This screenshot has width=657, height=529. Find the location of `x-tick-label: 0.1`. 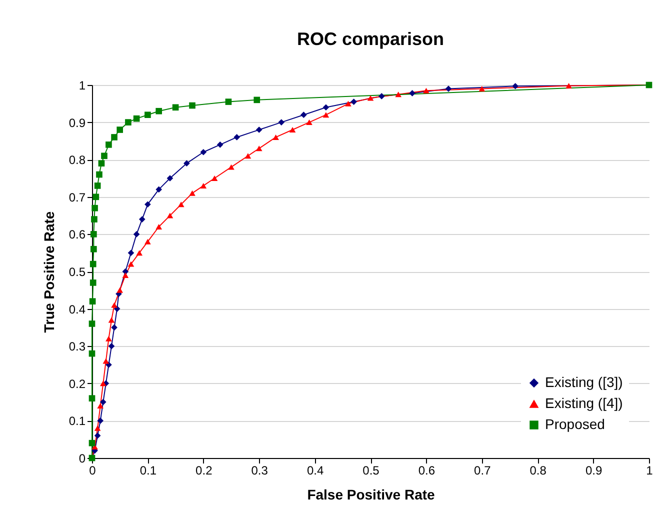

x-tick-label: 0.1 is located at coordinates (148, 471).